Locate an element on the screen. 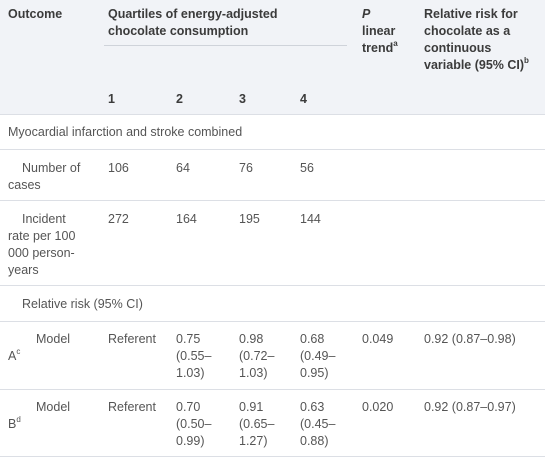 The width and height of the screenshot is (545, 458). header-subrule is located at coordinates (225, 45).